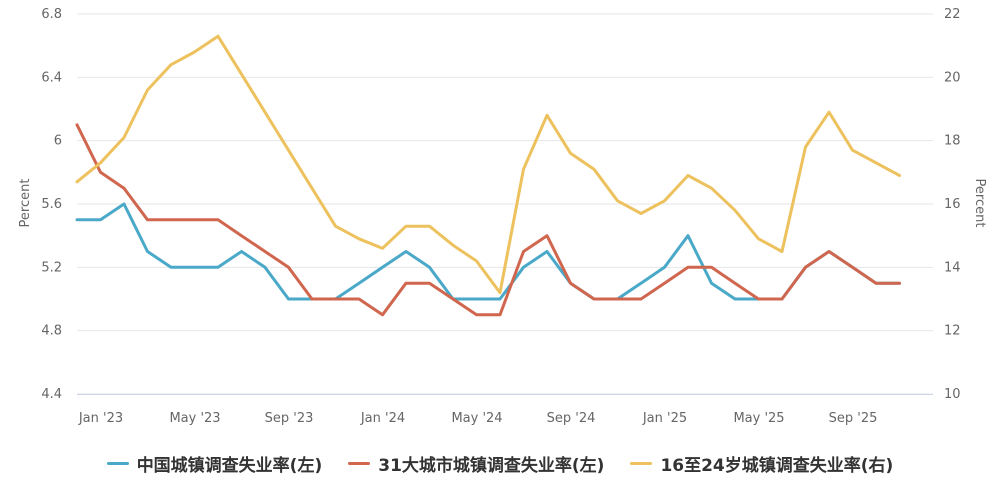  What do you see at coordinates (758, 418) in the screenshot?
I see `x-tick-label: May '25` at bounding box center [758, 418].